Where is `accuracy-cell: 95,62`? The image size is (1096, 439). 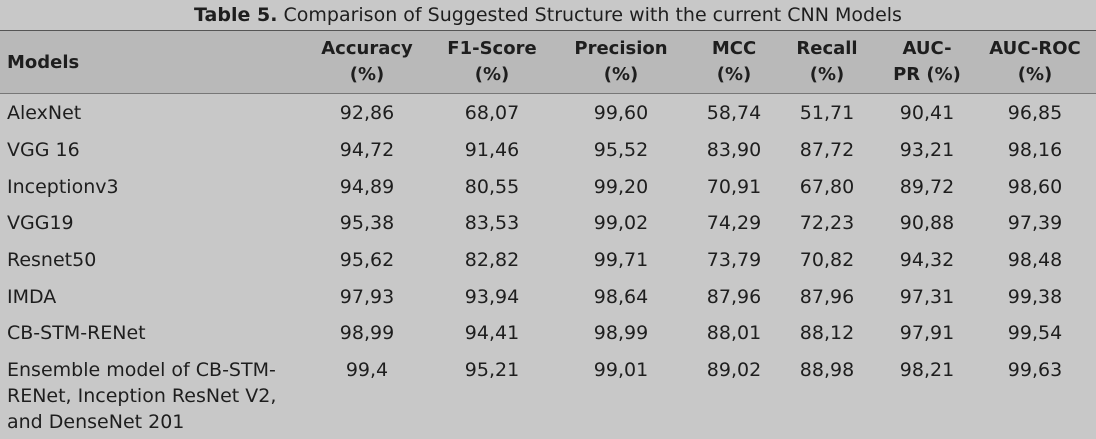 accuracy-cell: 95,62 is located at coordinates (367, 260).